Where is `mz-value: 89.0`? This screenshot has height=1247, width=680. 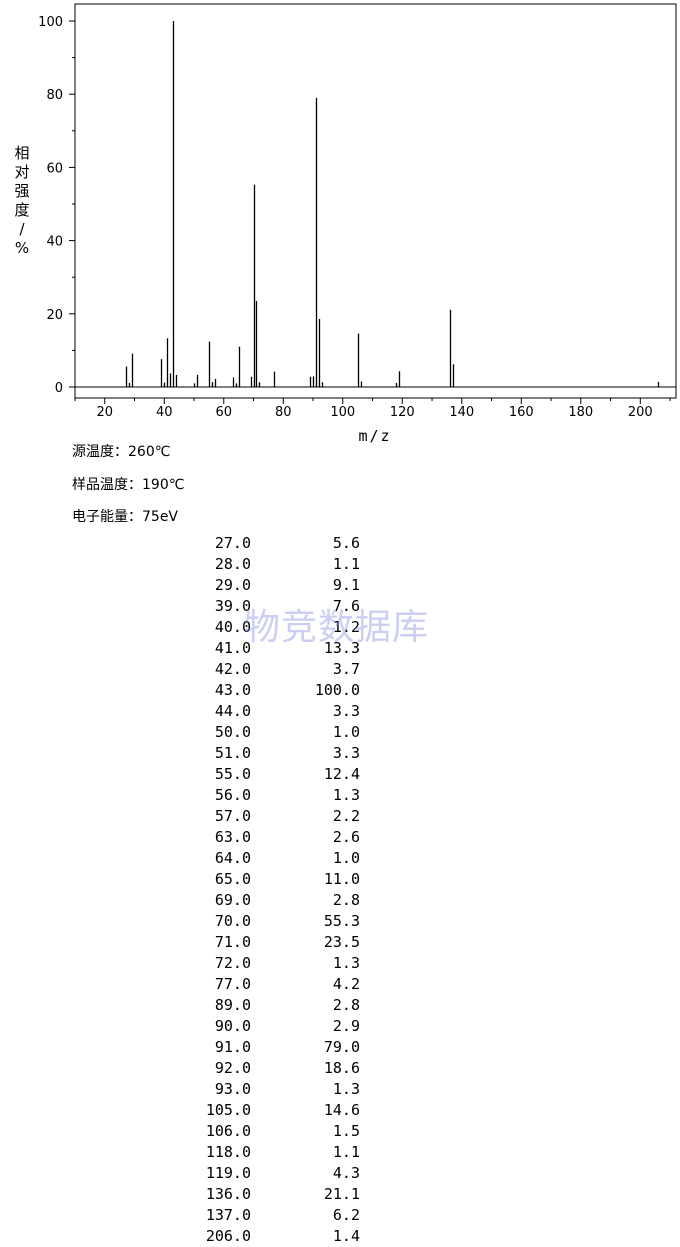 mz-value: 89.0 is located at coordinates (232, 1005).